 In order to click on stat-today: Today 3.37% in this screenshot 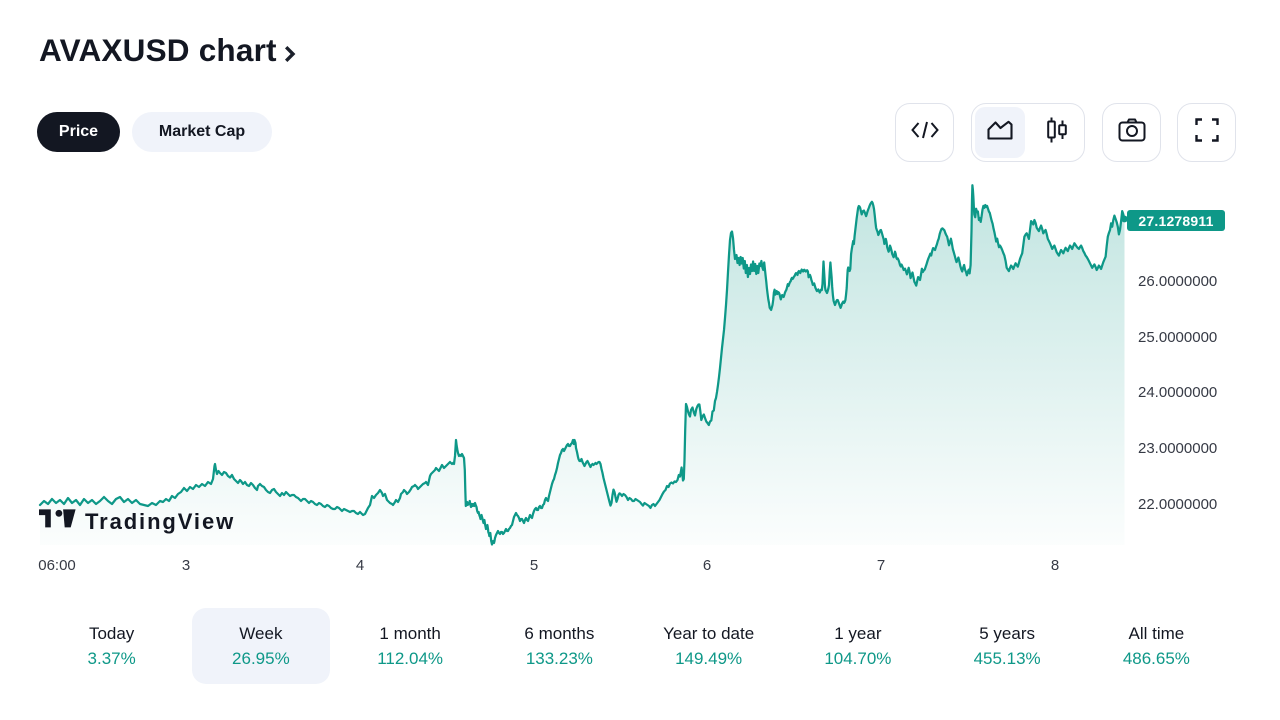, I will do `click(111, 646)`.